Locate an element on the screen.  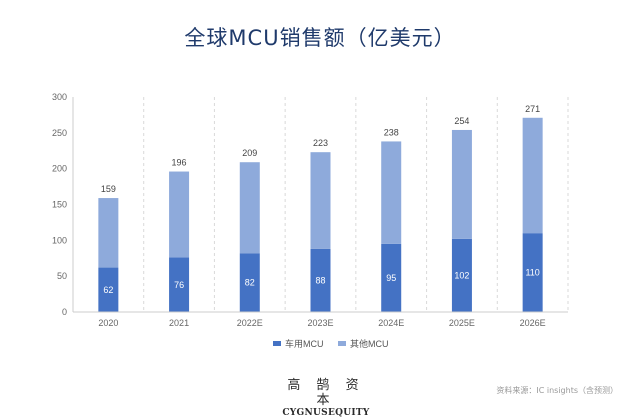
y-tick-label: 250 is located at coordinates (59, 133).